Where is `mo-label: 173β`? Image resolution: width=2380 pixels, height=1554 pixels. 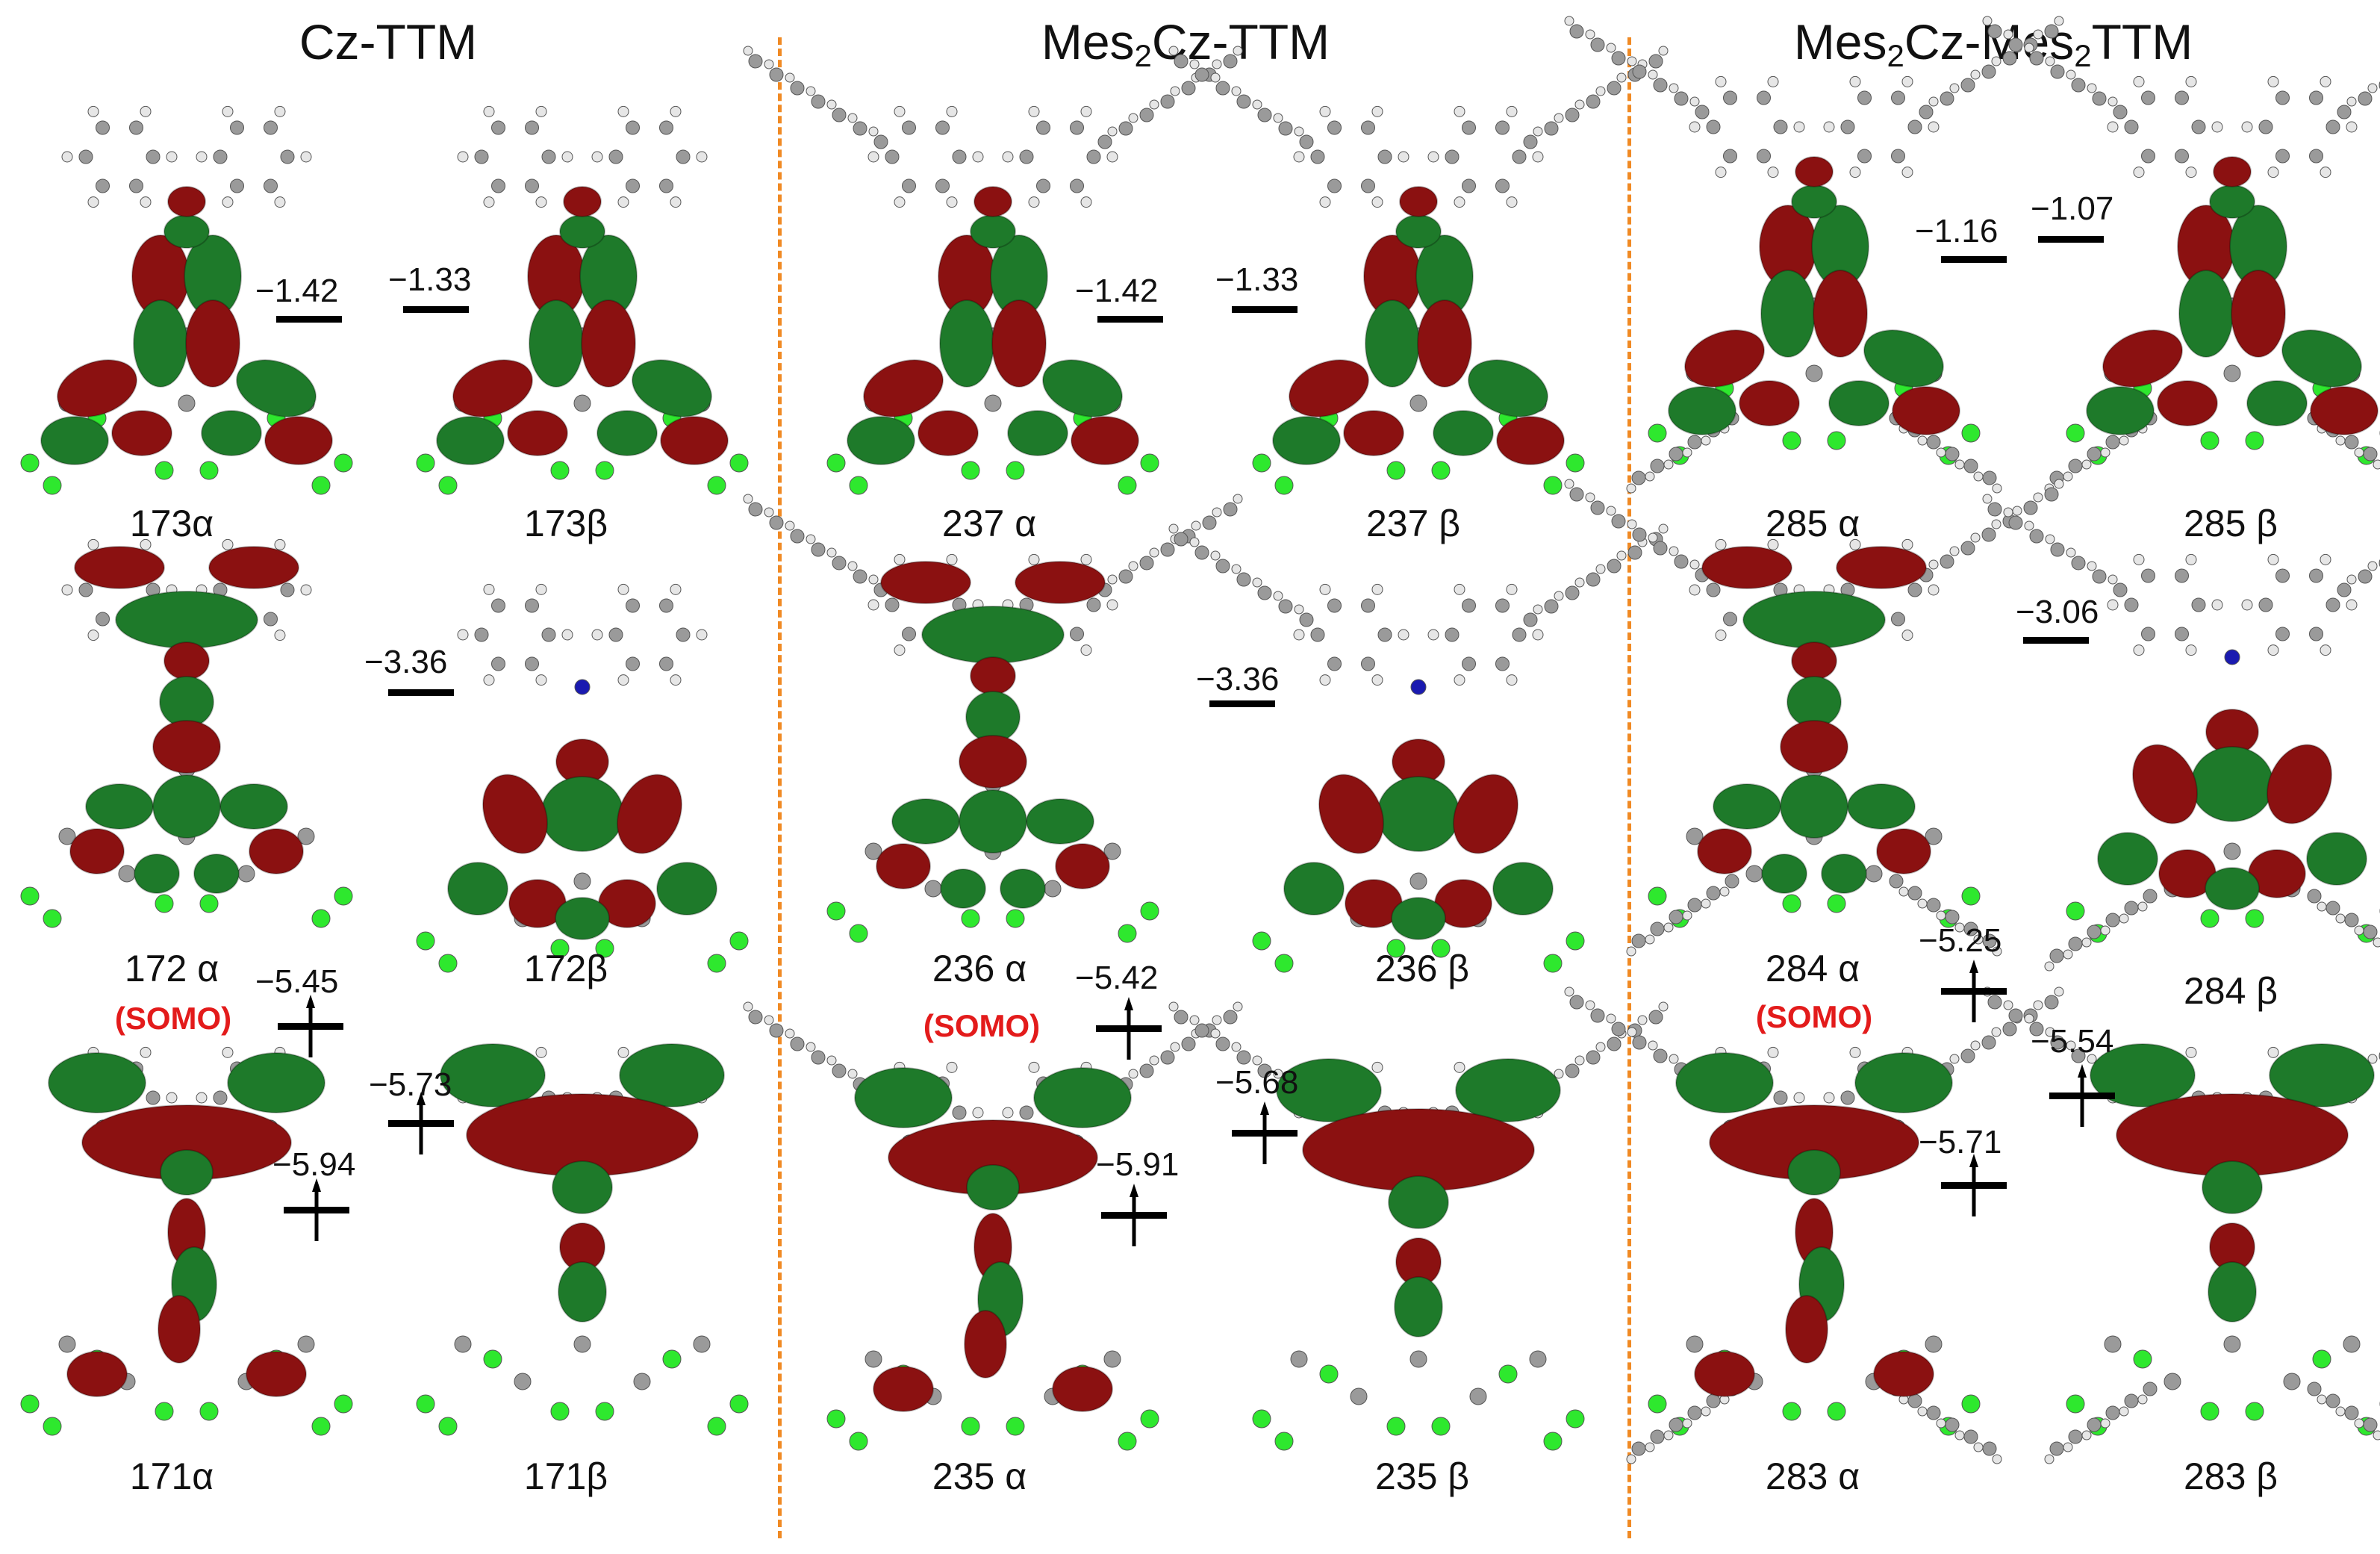
mo-label: 173β is located at coordinates (565, 523).